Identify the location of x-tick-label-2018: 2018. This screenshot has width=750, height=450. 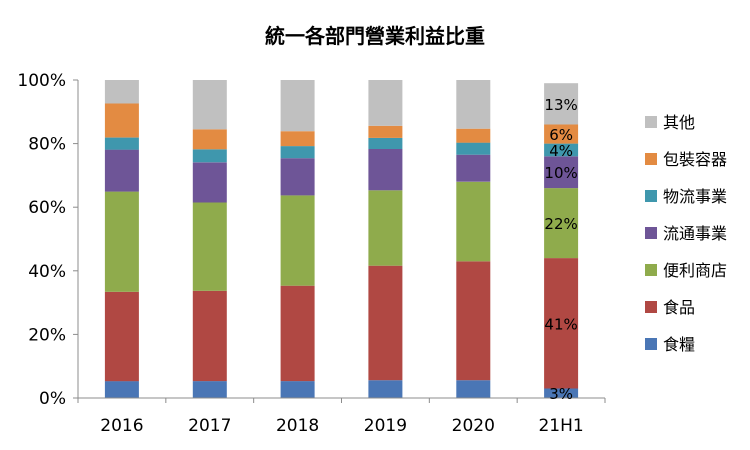
(297, 426).